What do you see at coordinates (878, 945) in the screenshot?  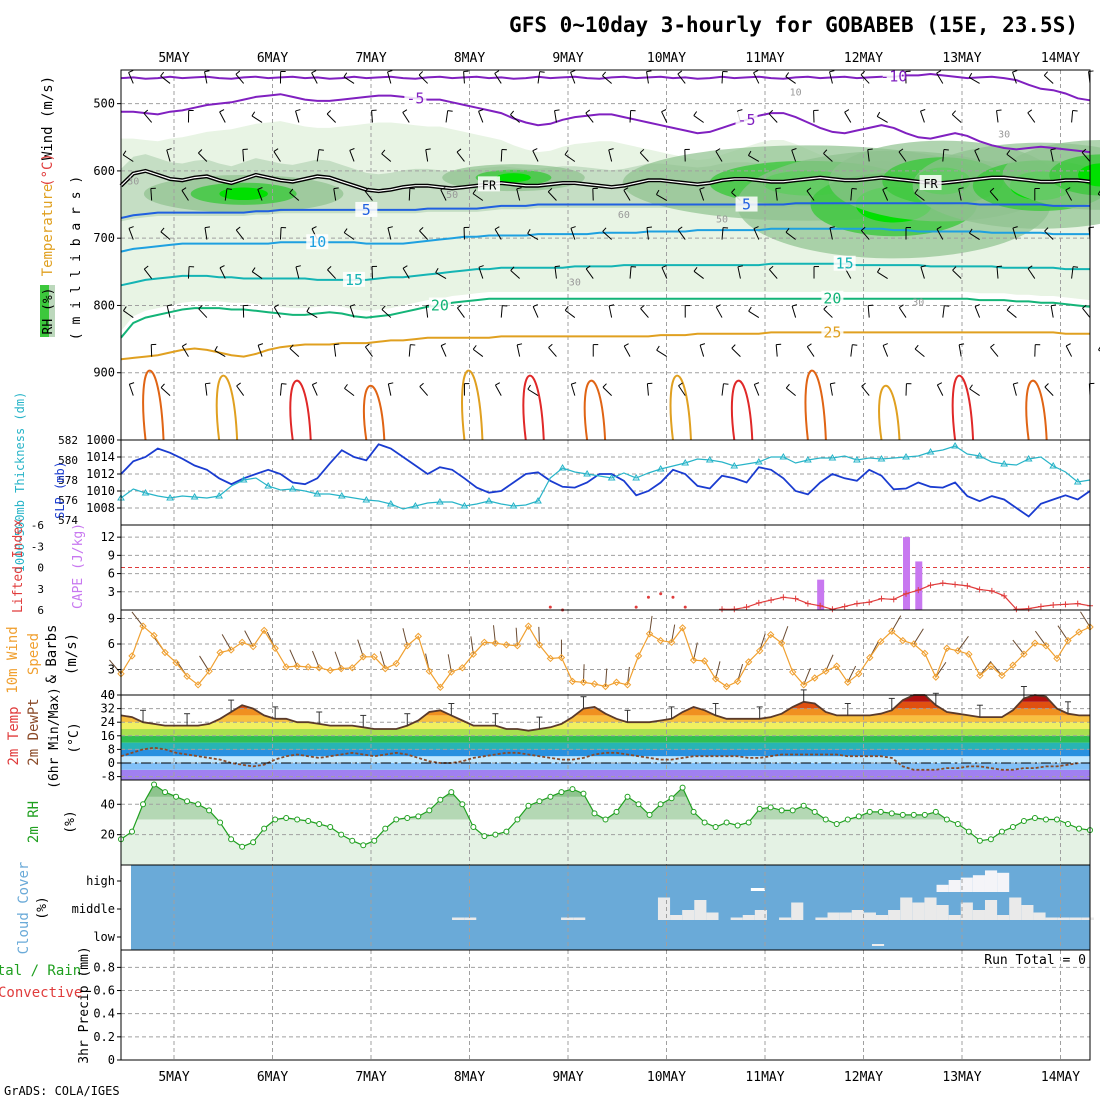 I see `cloud-low-fleck` at bounding box center [878, 945].